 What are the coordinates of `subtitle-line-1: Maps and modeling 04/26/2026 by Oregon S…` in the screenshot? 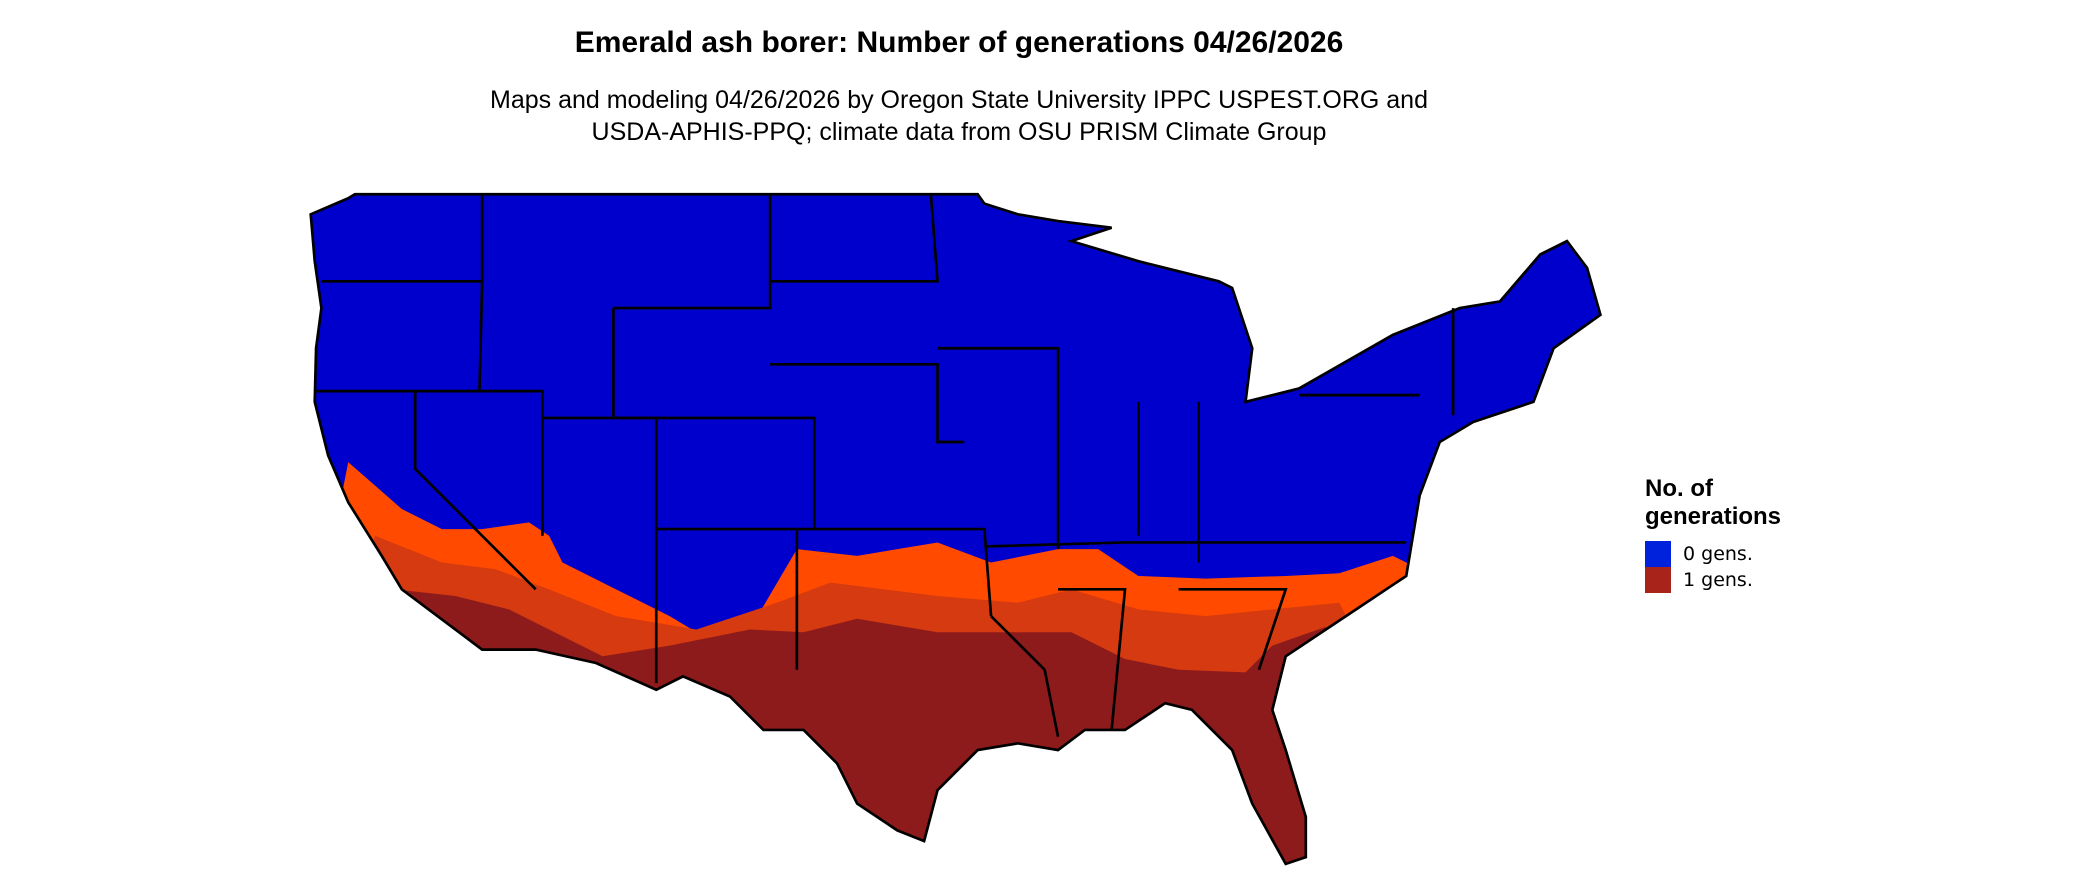 It's located at (959, 100).